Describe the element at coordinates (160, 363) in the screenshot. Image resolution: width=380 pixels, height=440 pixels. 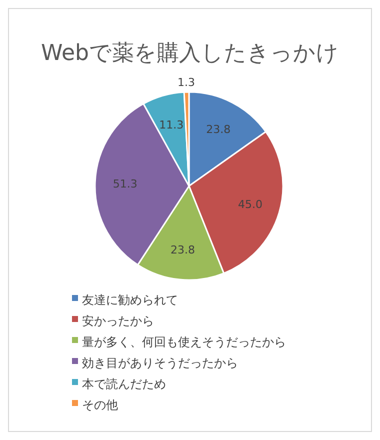
I see `legend-label: 効き目がありそうだったから` at that location.